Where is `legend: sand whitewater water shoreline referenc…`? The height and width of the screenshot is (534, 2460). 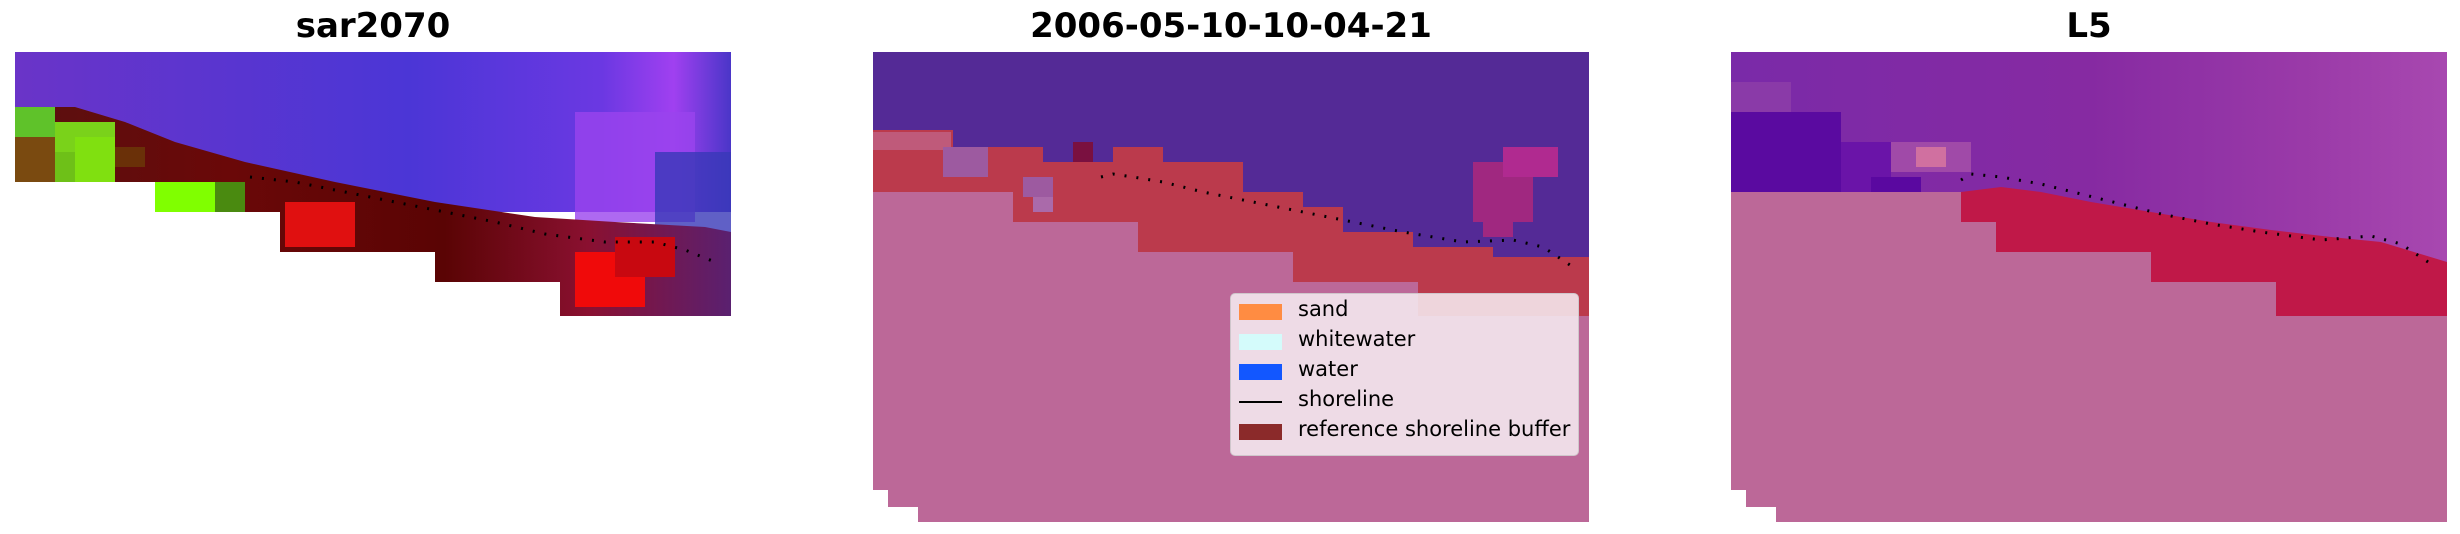 legend: sand whitewater water shoreline referenc… is located at coordinates (1404, 374).